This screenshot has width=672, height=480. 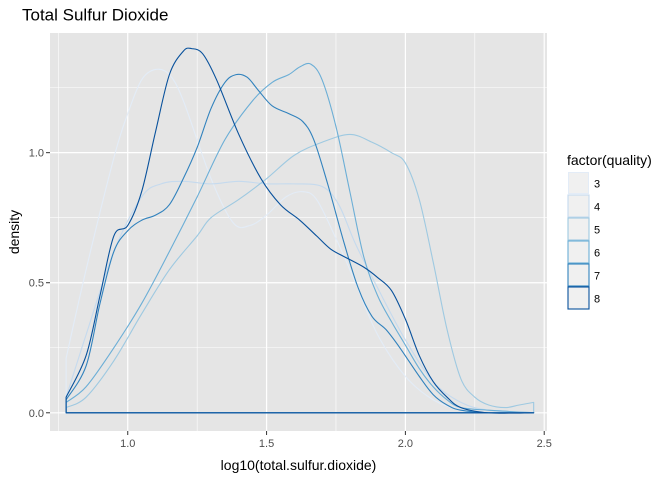 I want to click on legend-label-6: 6, so click(x=597, y=254).